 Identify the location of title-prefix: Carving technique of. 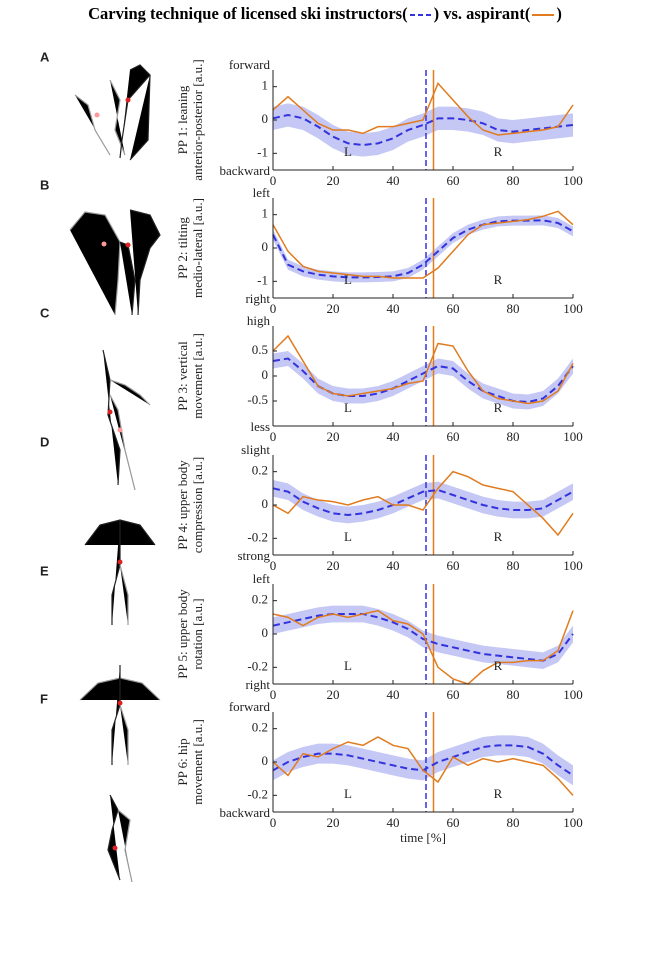
(162, 13).